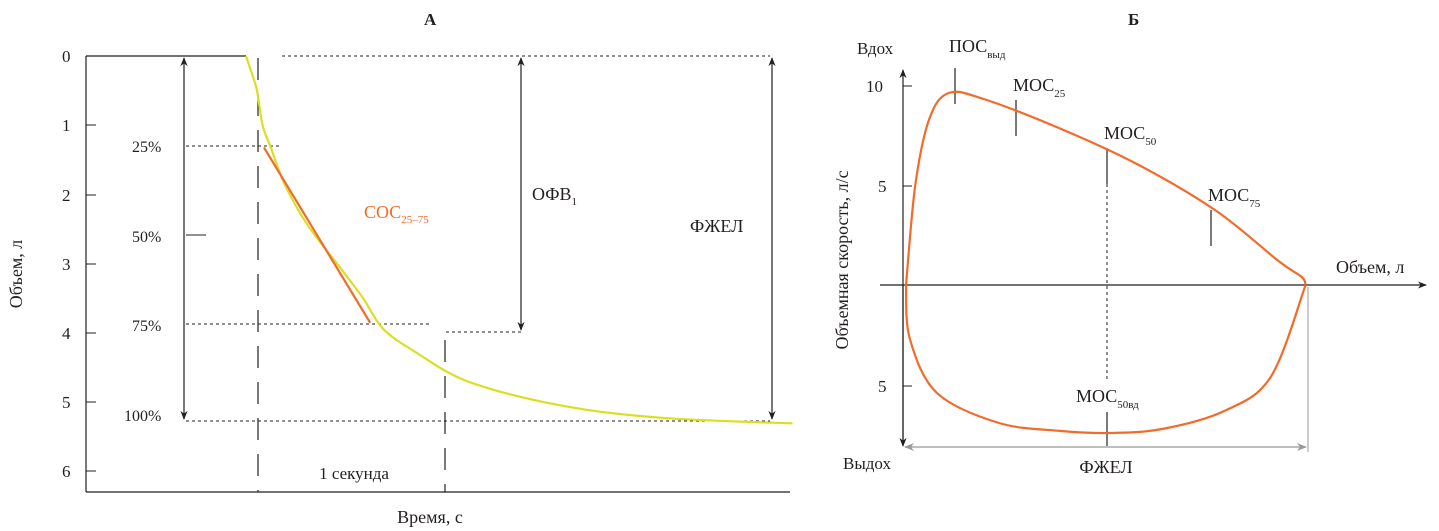 Image resolution: width=1439 pixels, height=531 pixels. I want to click on inspiratory-flow-curve, so click(1105, 359).